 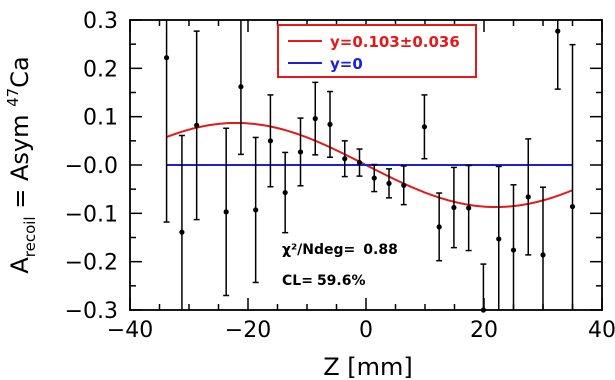 I want to click on x-axis-label: Z [mm], so click(x=368, y=366).